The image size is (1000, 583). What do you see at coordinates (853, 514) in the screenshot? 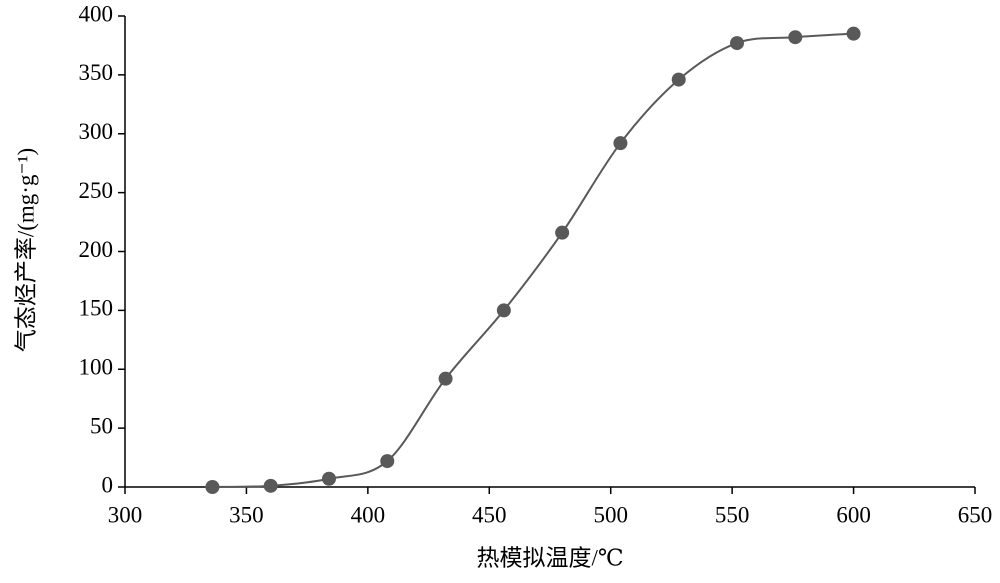
I see `x-tick-label: 600` at bounding box center [853, 514].